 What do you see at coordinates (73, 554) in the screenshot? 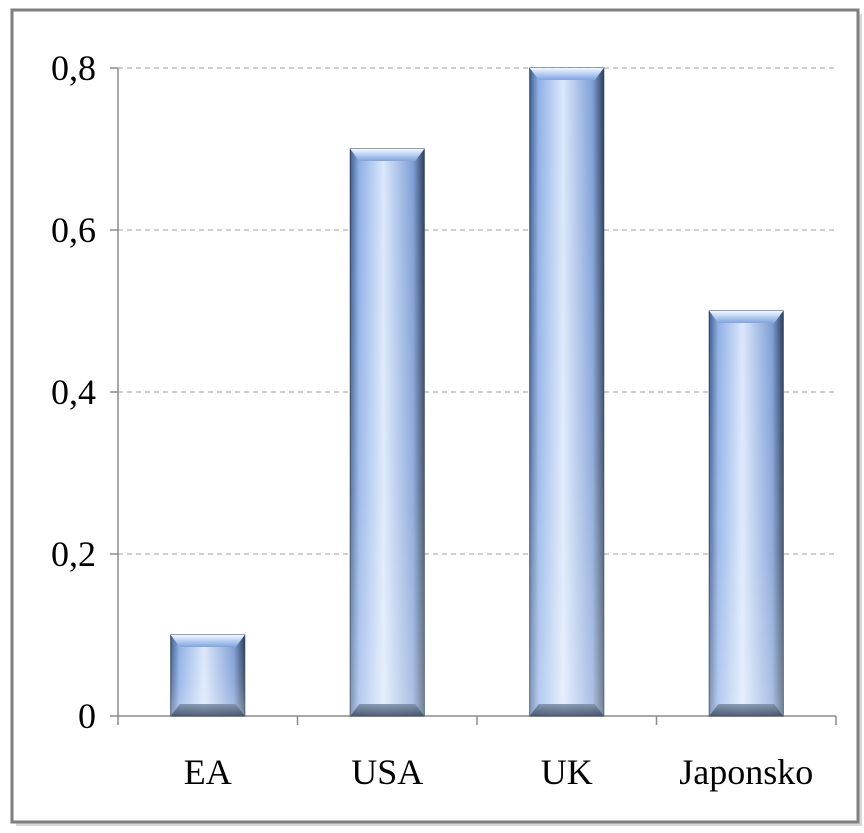
I see `y-tick-label: 0,2` at bounding box center [73, 554].